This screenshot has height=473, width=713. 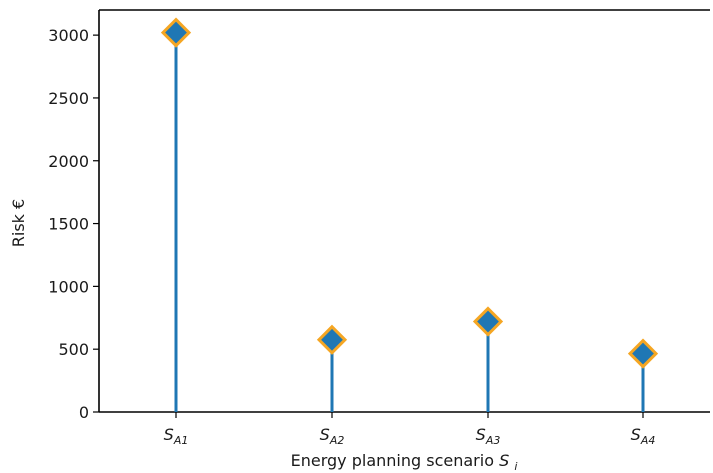 I want to click on y-axis-label: Risk €, so click(x=18, y=223).